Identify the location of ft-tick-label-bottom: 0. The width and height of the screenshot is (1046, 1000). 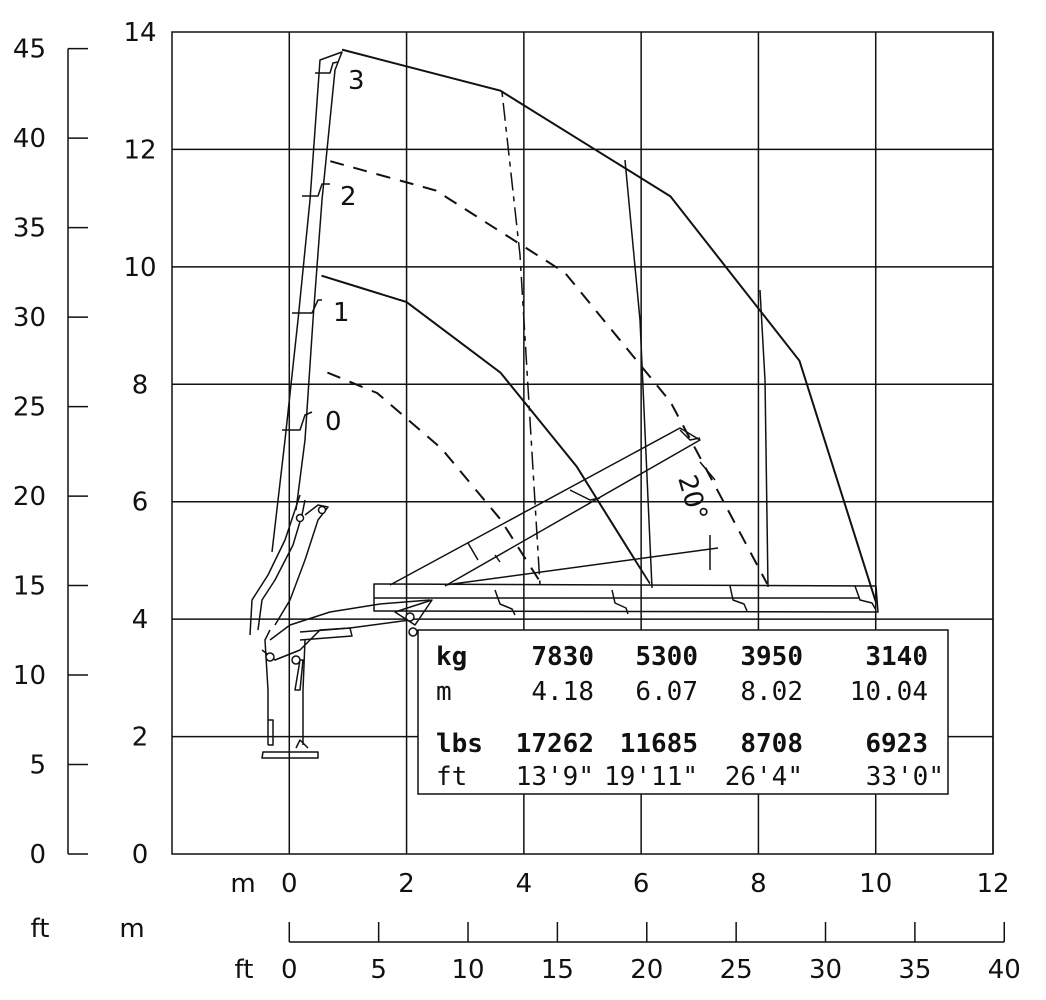
(289, 970).